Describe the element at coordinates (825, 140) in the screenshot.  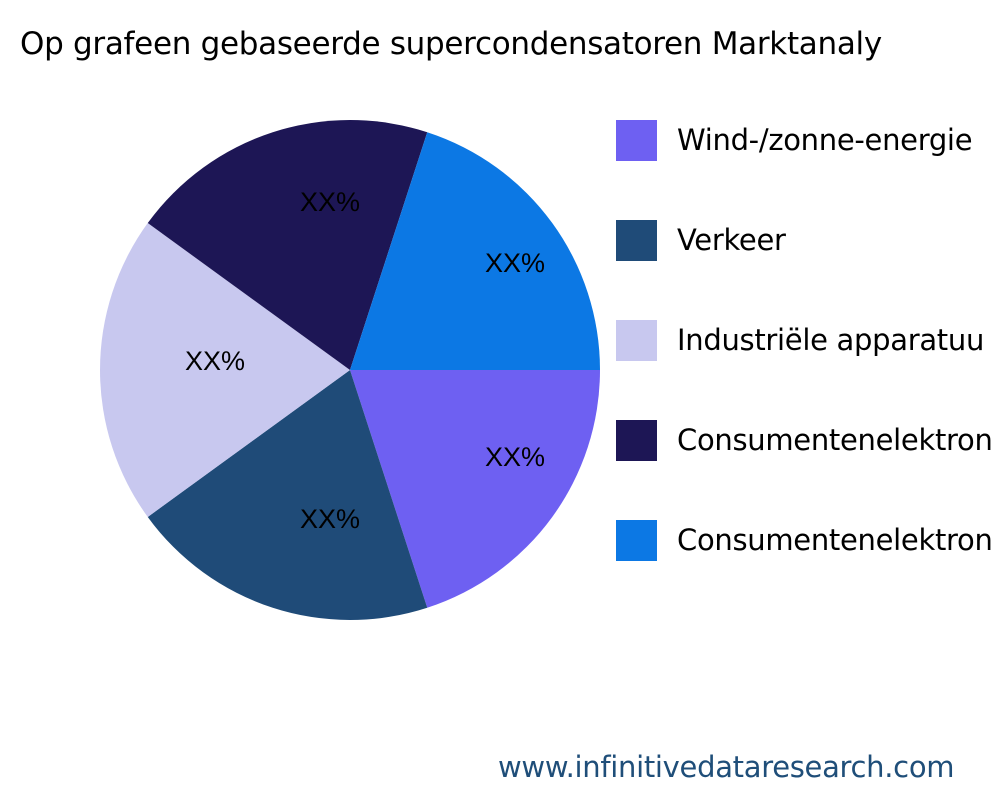
I see `legend-label: Wind-/zonne-energie` at that location.